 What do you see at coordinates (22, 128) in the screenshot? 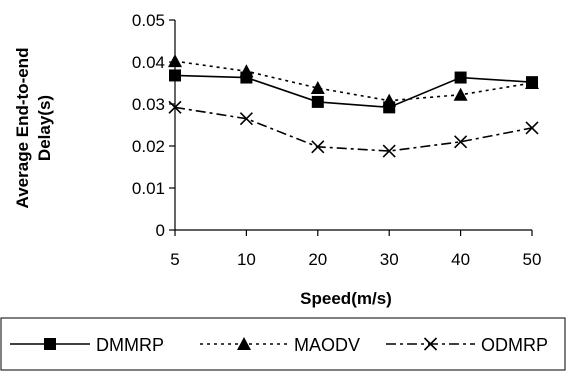
I see `y-axis-title-line1: Average End-to-end` at bounding box center [22, 128].